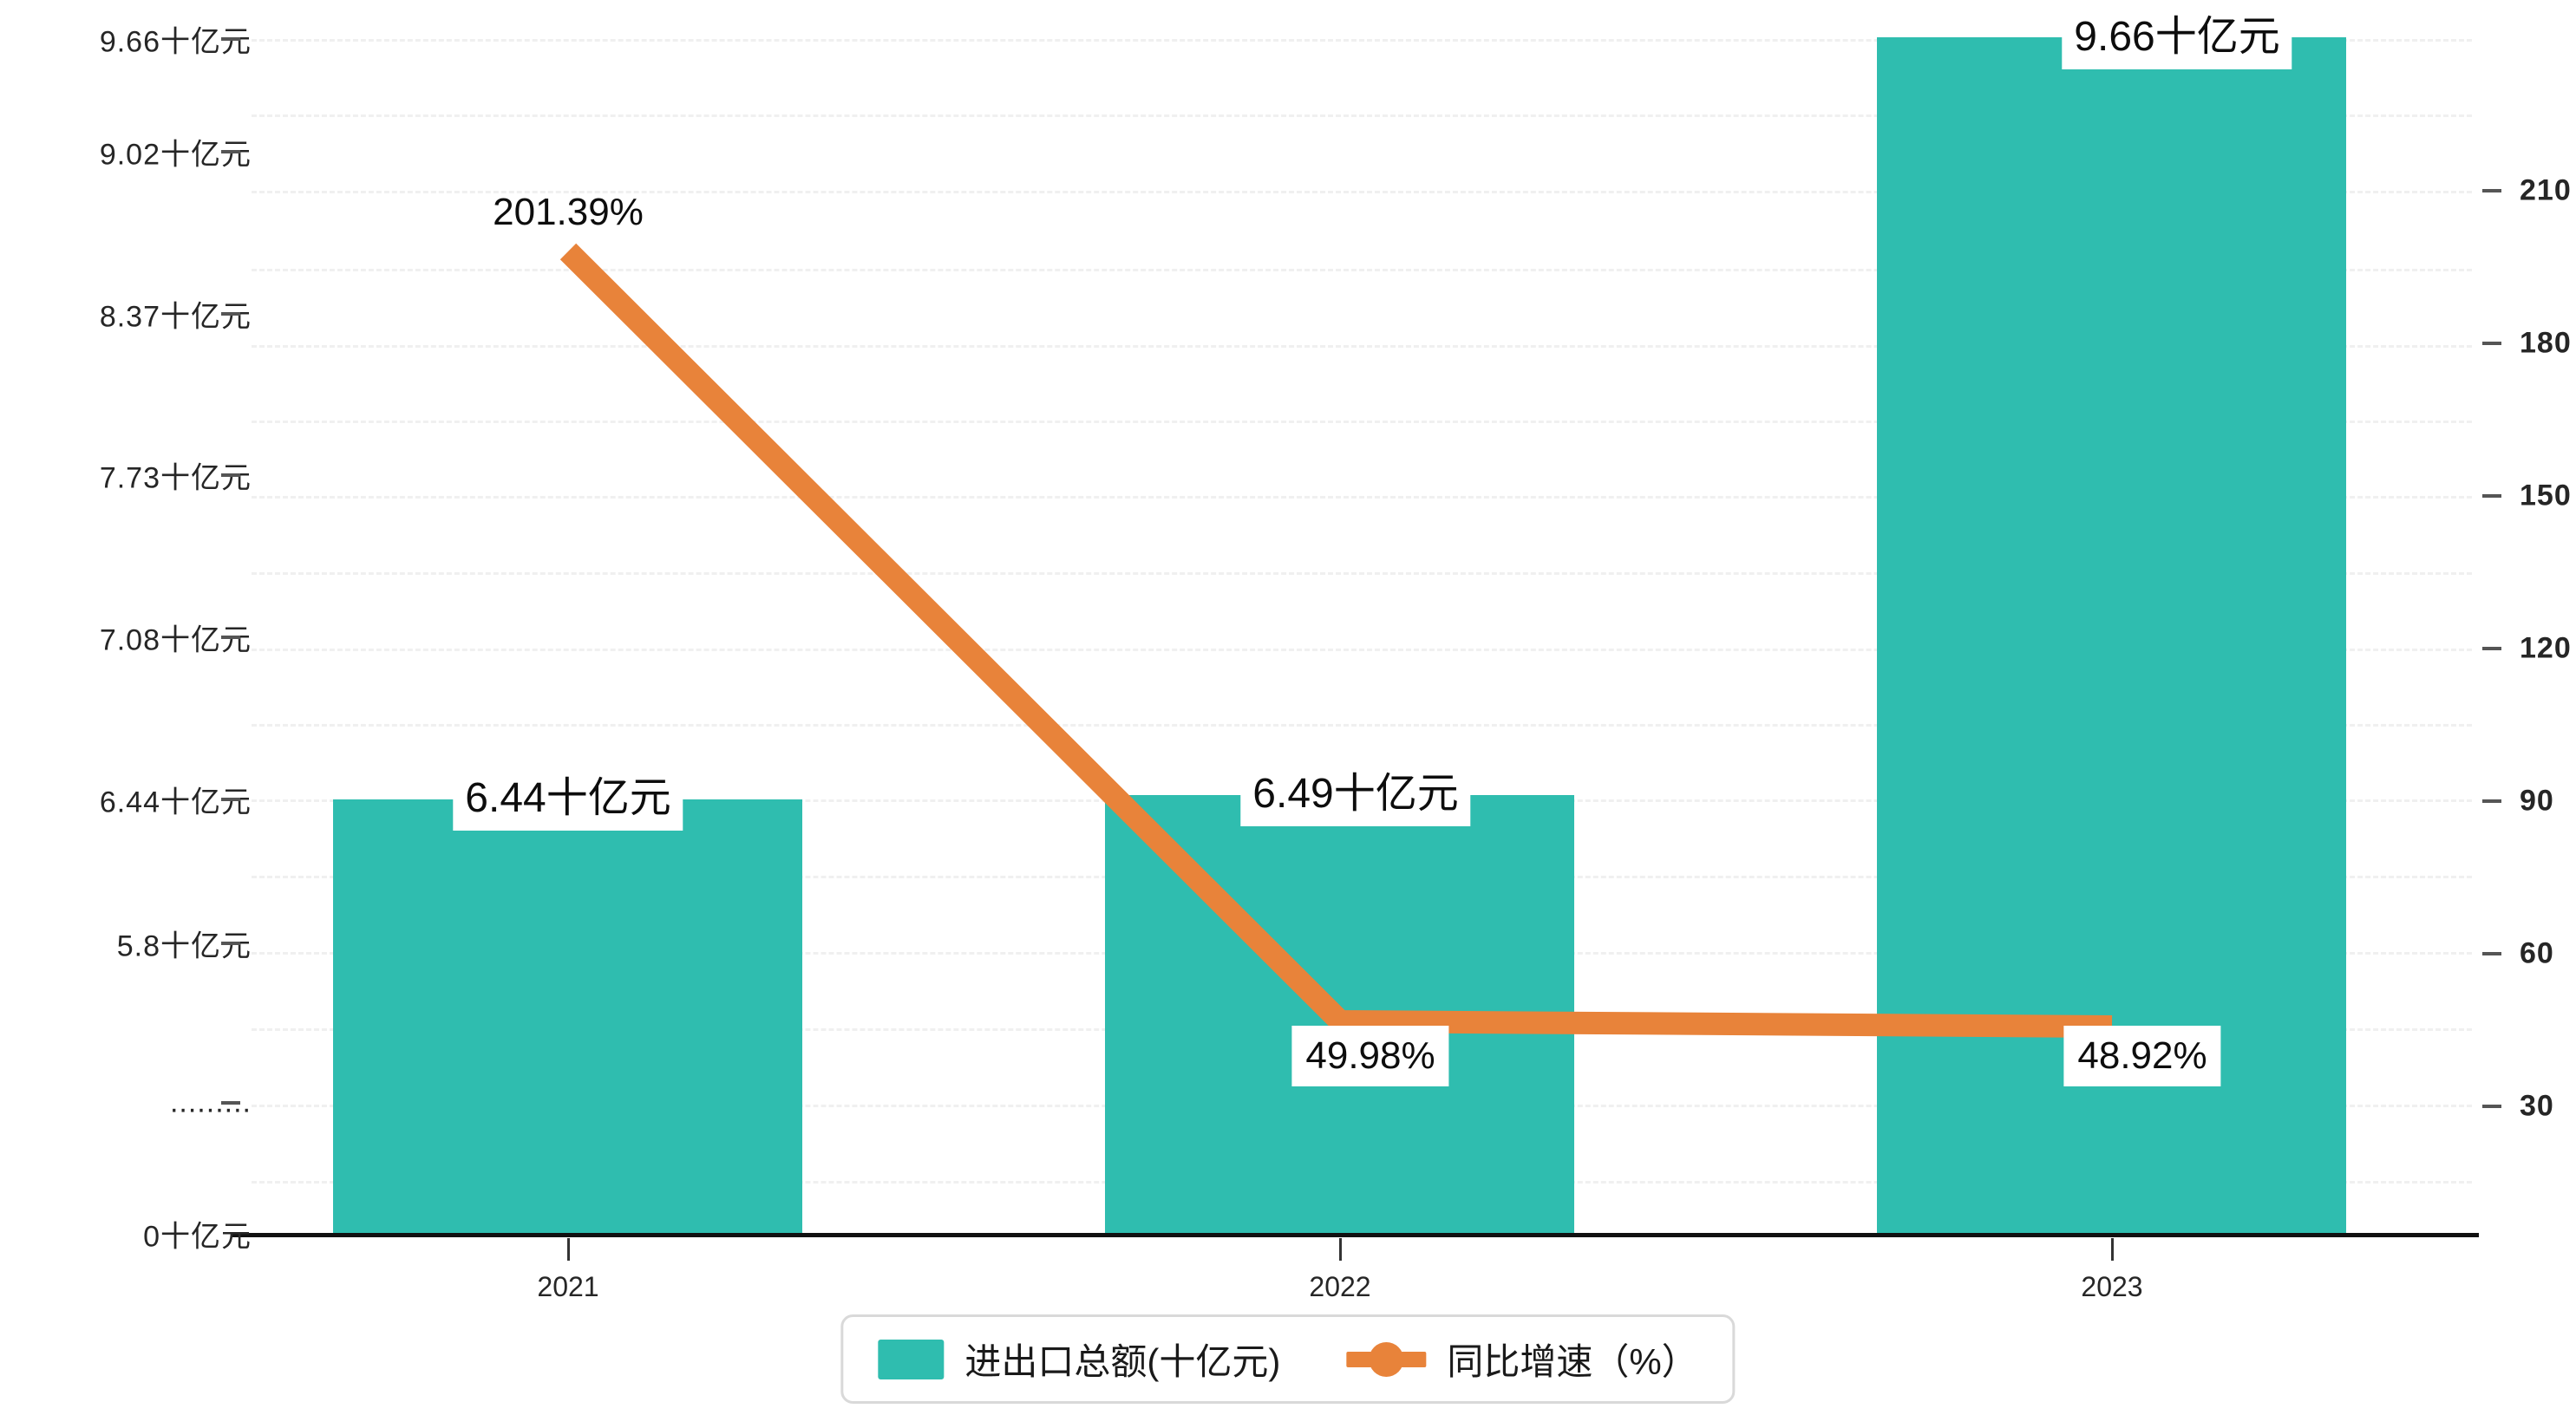  I want to click on x-axis-label-2021: 2021, so click(568, 1286).